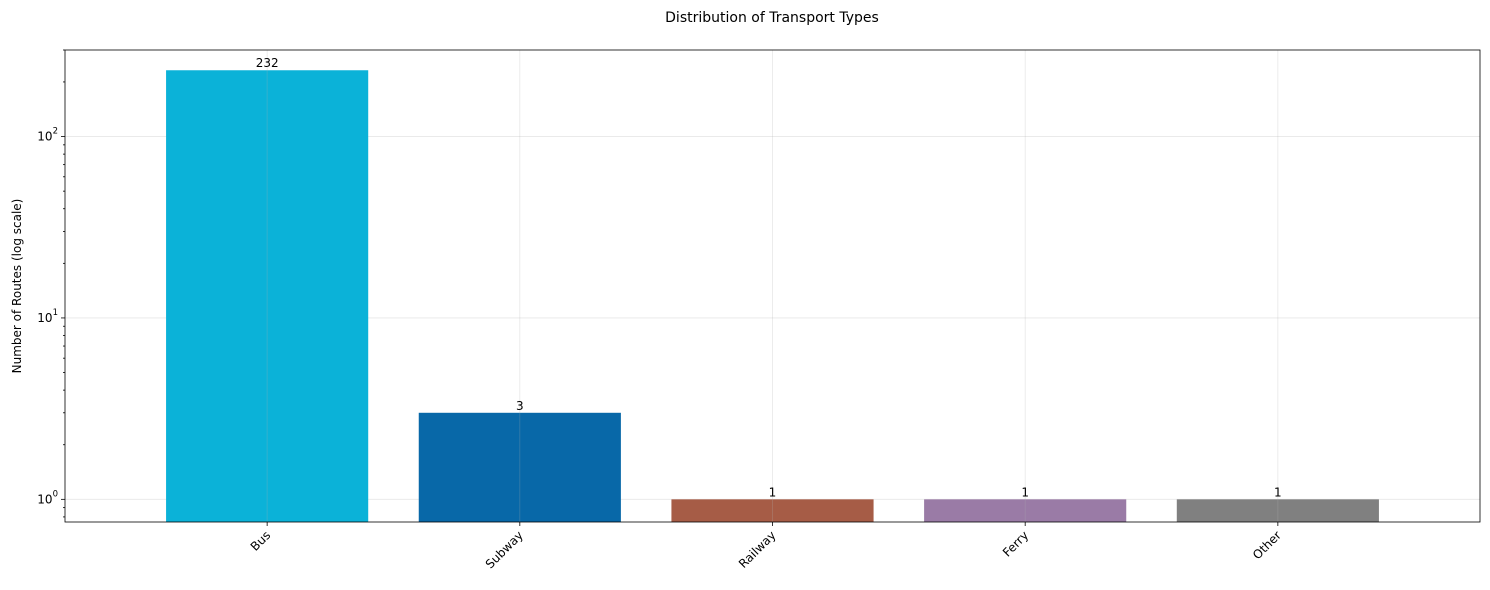 The width and height of the screenshot is (1490, 590). What do you see at coordinates (1278, 492) in the screenshot?
I see `data-label-other: 1` at bounding box center [1278, 492].